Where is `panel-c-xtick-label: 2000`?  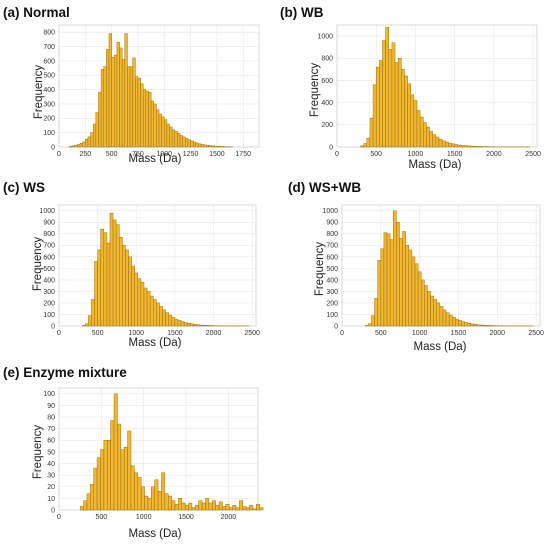 panel-c-xtick-label: 2000 is located at coordinates (214, 333).